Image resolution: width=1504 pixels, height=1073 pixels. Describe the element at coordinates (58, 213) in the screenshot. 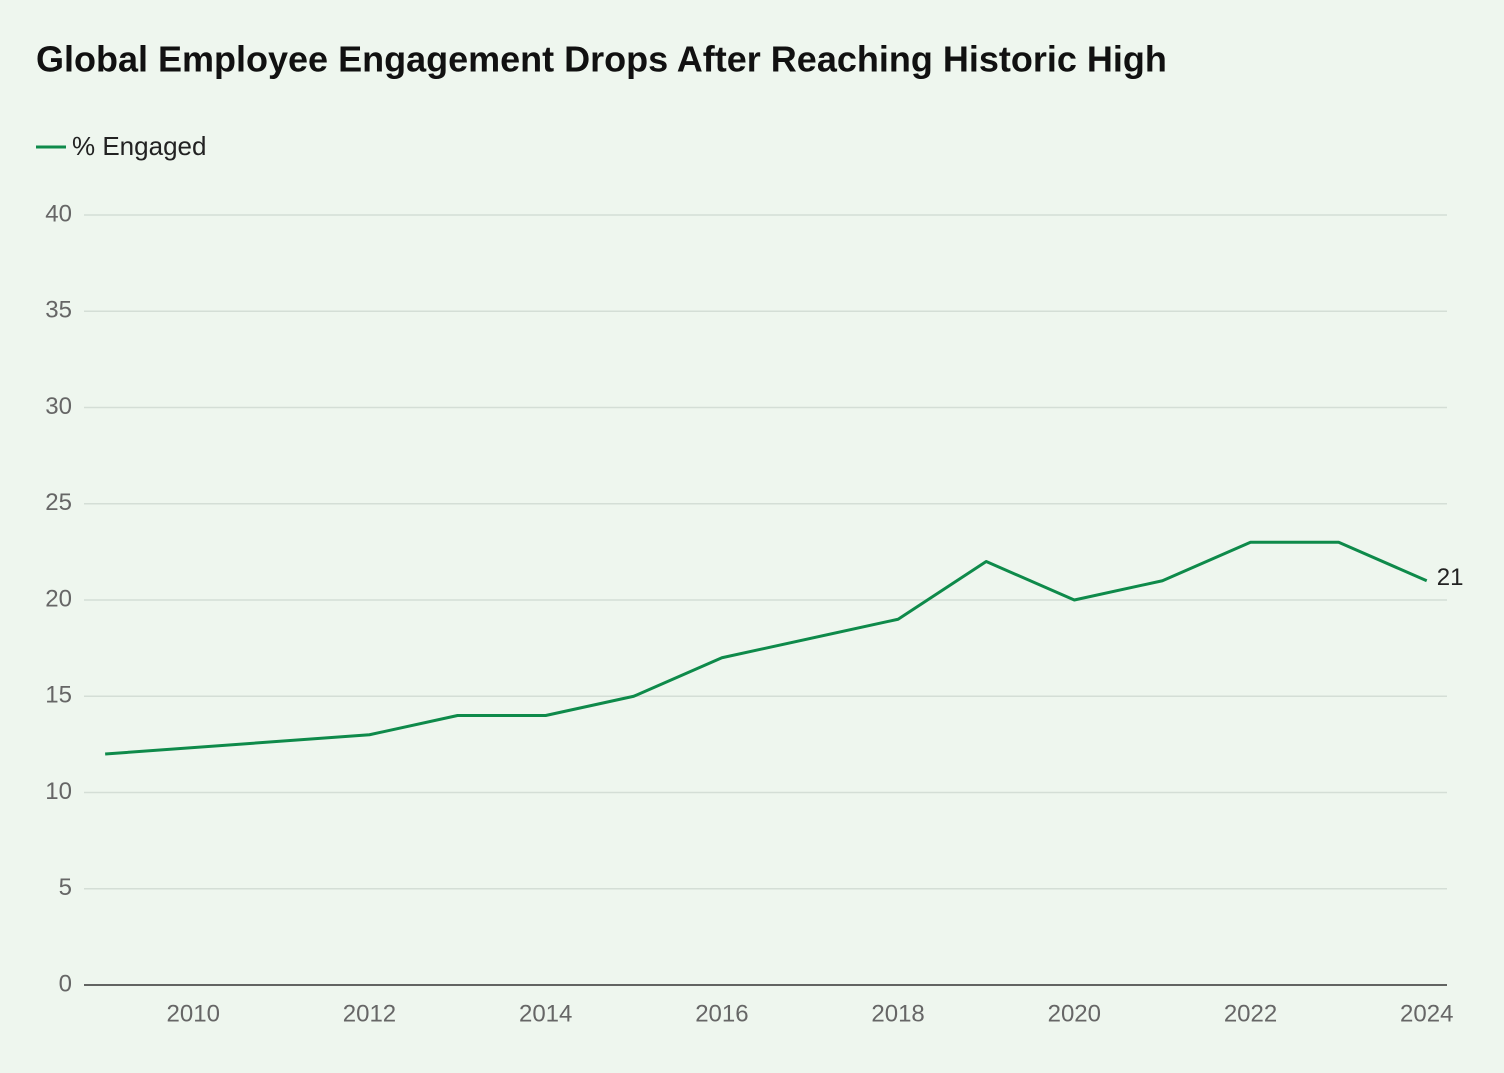

I see `y-tick-label: 40` at that location.